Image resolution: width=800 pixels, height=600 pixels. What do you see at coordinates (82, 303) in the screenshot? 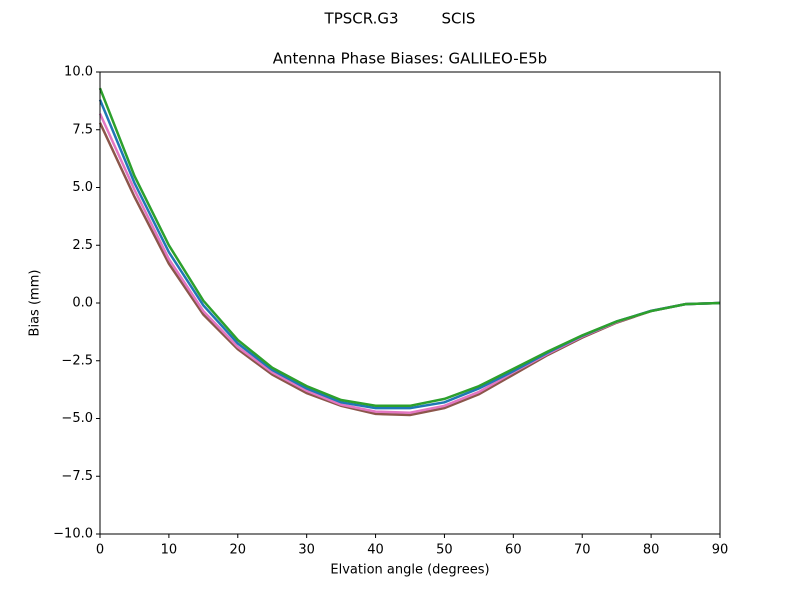
I see `y-tick-label: 0.0` at bounding box center [82, 303].